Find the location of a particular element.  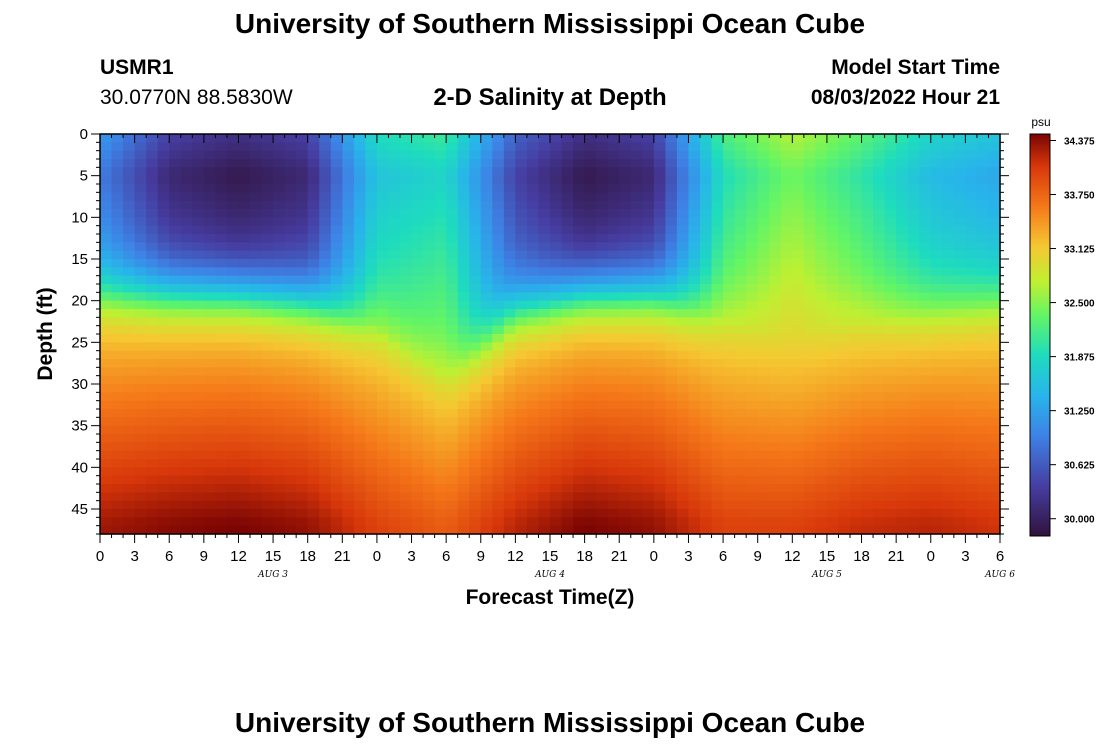

y-tick-label: 25 is located at coordinates (79, 342).